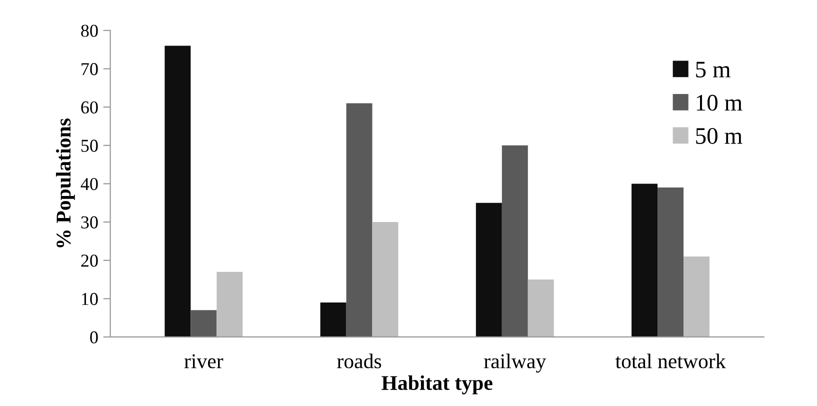  Describe the element at coordinates (89, 222) in the screenshot. I see `y-tick-label: 30` at that location.